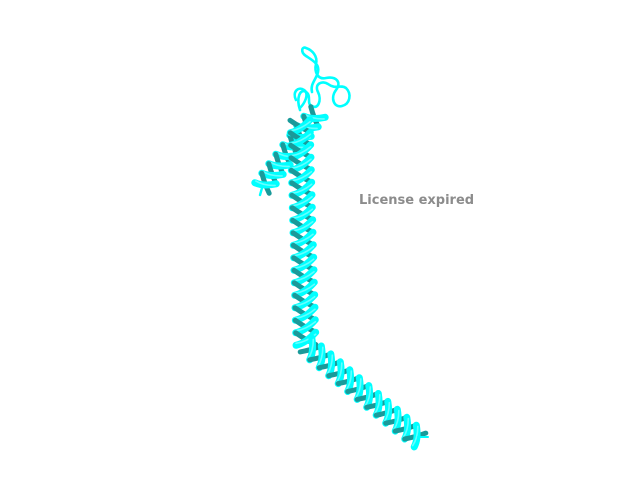 The image size is (640, 480). I want to click on helix-short-tail, so click(261, 191).